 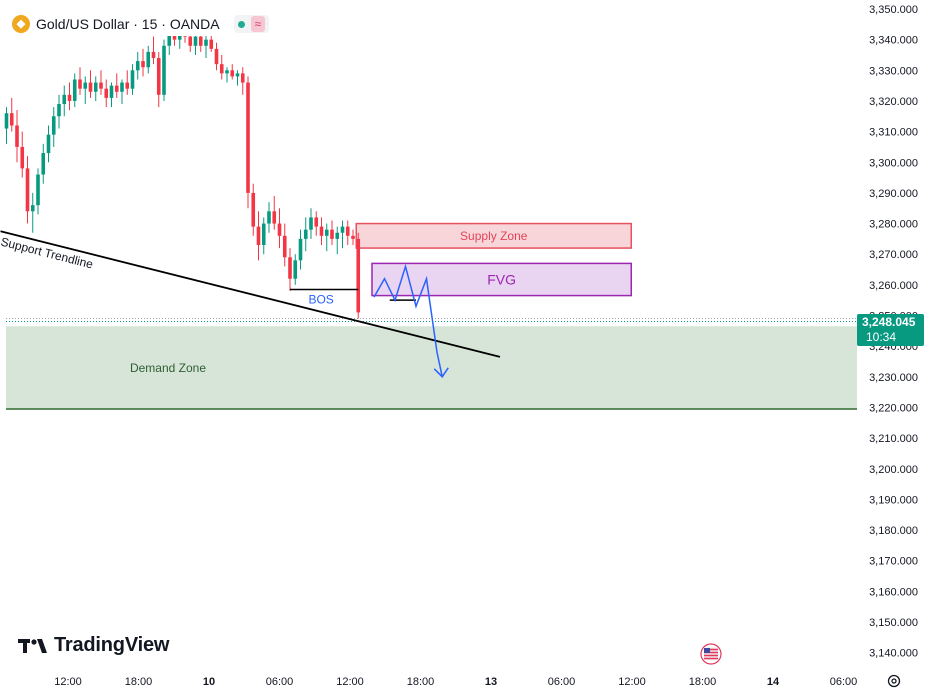 What do you see at coordinates (21, 24) in the screenshot?
I see `gold-coin-icon: ◆` at bounding box center [21, 24].